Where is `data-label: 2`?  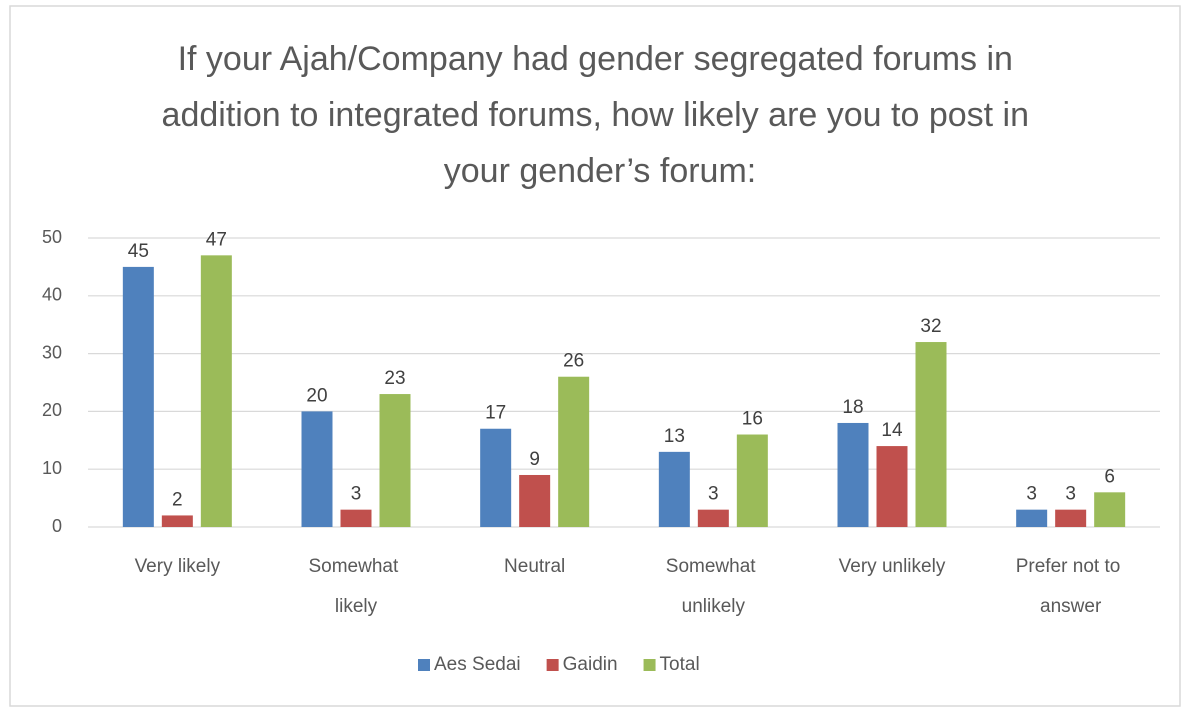 data-label: 2 is located at coordinates (177, 499).